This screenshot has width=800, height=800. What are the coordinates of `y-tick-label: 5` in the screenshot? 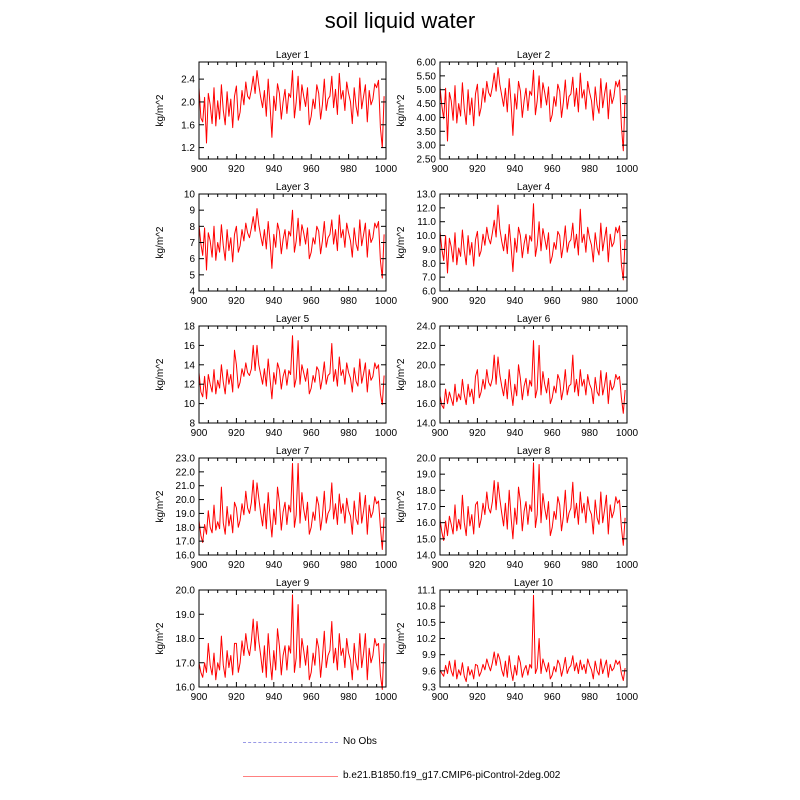 It's located at (192, 275).